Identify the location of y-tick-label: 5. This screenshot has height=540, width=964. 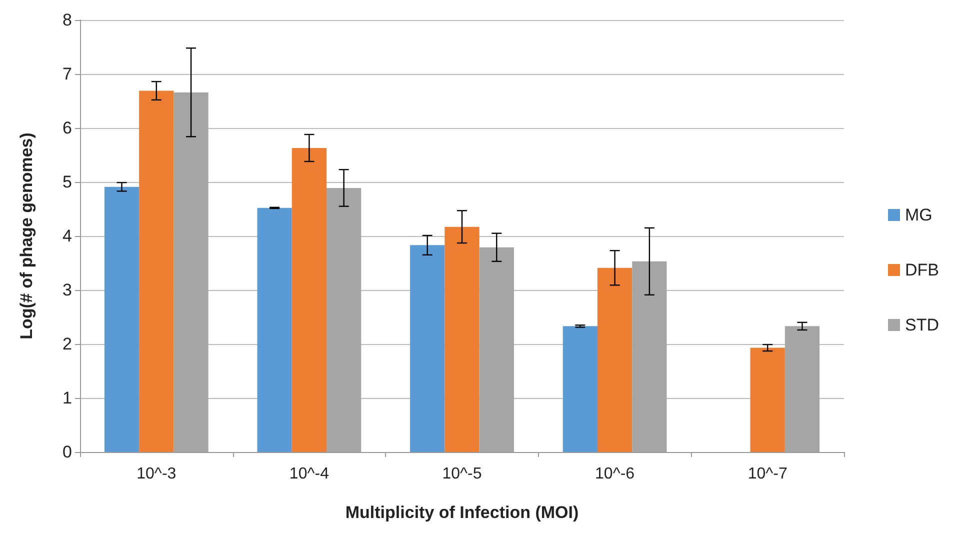
(67, 182).